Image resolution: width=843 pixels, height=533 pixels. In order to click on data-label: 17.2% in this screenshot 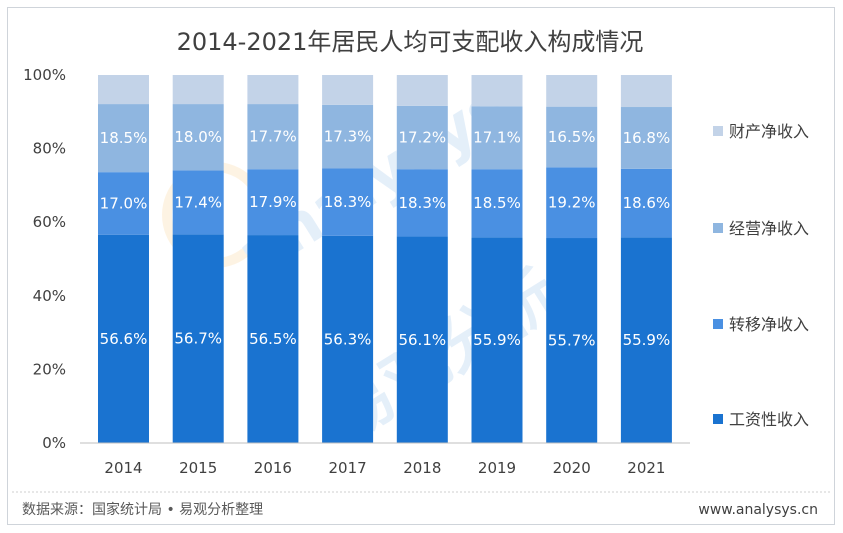, I will do `click(422, 138)`.